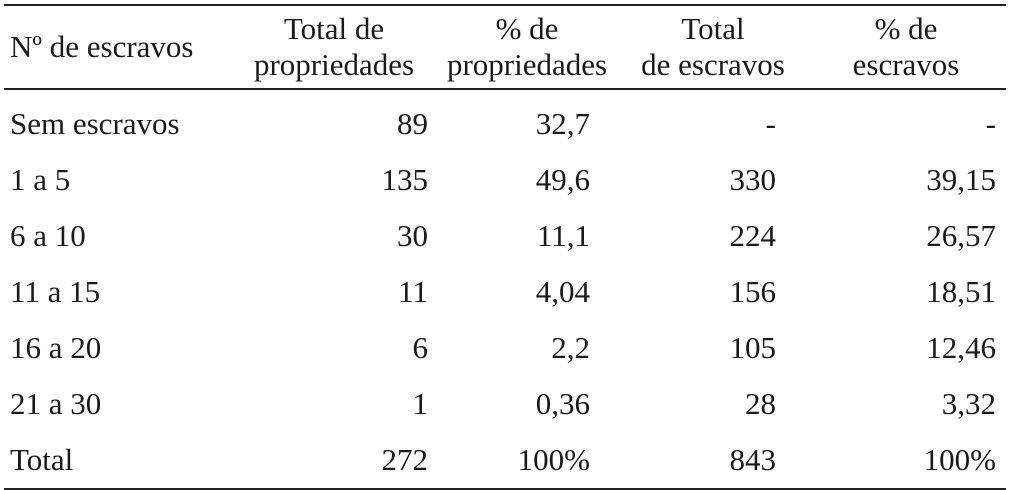 Image resolution: width=1014 pixels, height=490 pixels. I want to click on header-cell-pct-escravos: % de escravos, so click(906, 47).